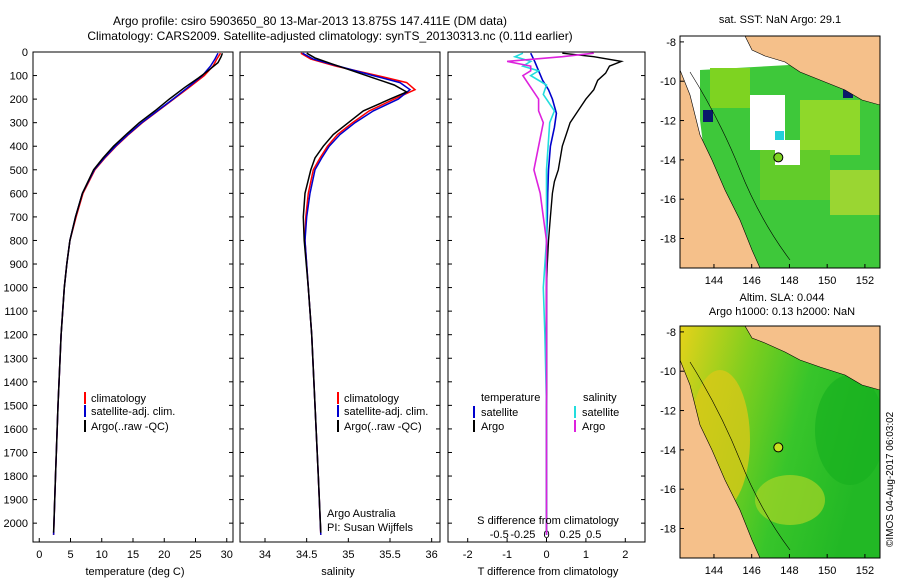  I want to click on x-tick-label: 25, so click(195, 555).